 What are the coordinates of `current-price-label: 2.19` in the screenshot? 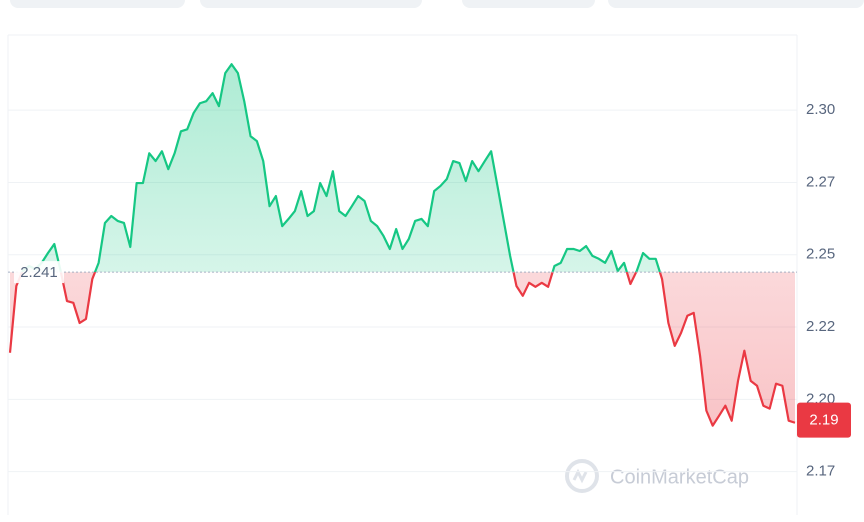 It's located at (823, 420).